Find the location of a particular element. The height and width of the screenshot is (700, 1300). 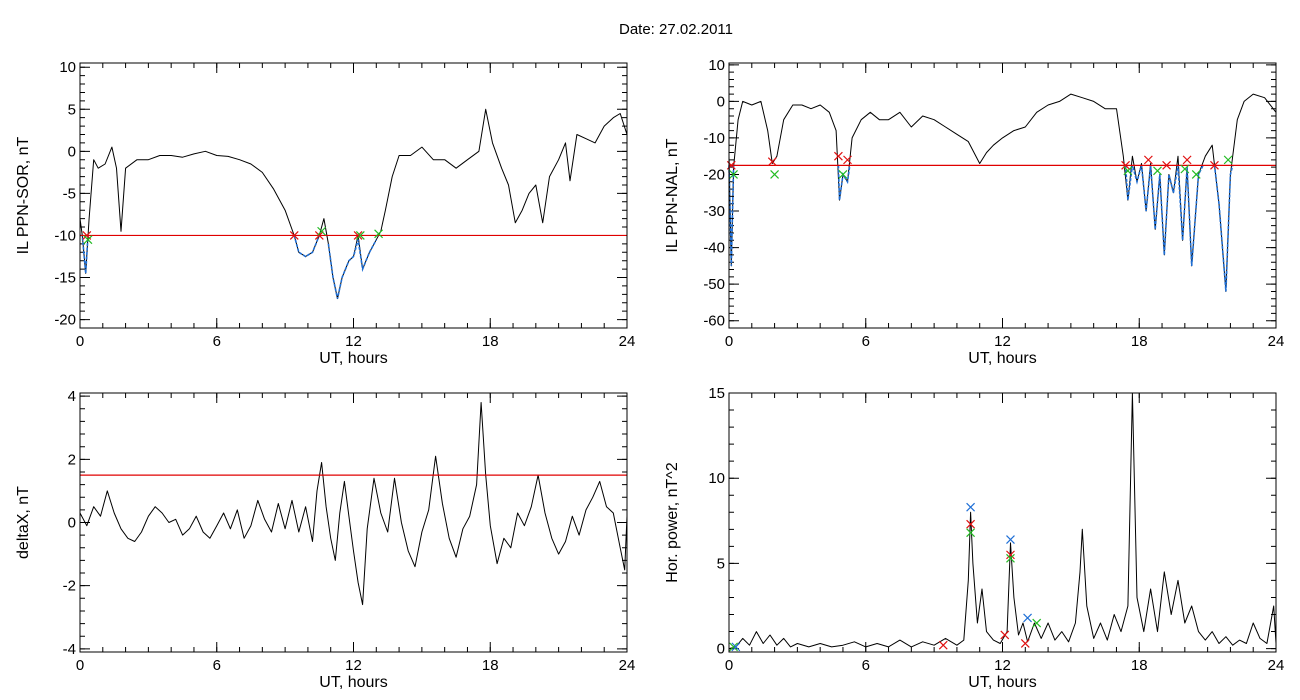

y-axis-label: IL PPN-SOR, nT is located at coordinates (23, 195).